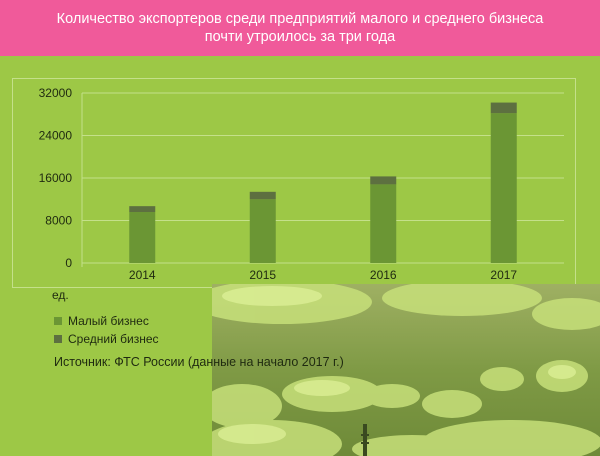 The image size is (600, 456). Describe the element at coordinates (58, 339) in the screenshot. I see `legend-swatch-medium` at that location.